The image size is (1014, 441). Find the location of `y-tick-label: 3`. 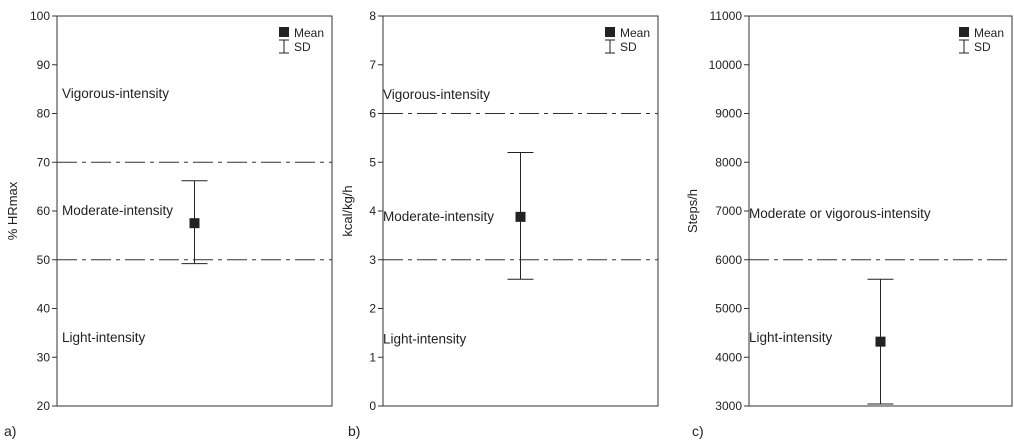

y-tick-label: 3 is located at coordinates (372, 260).